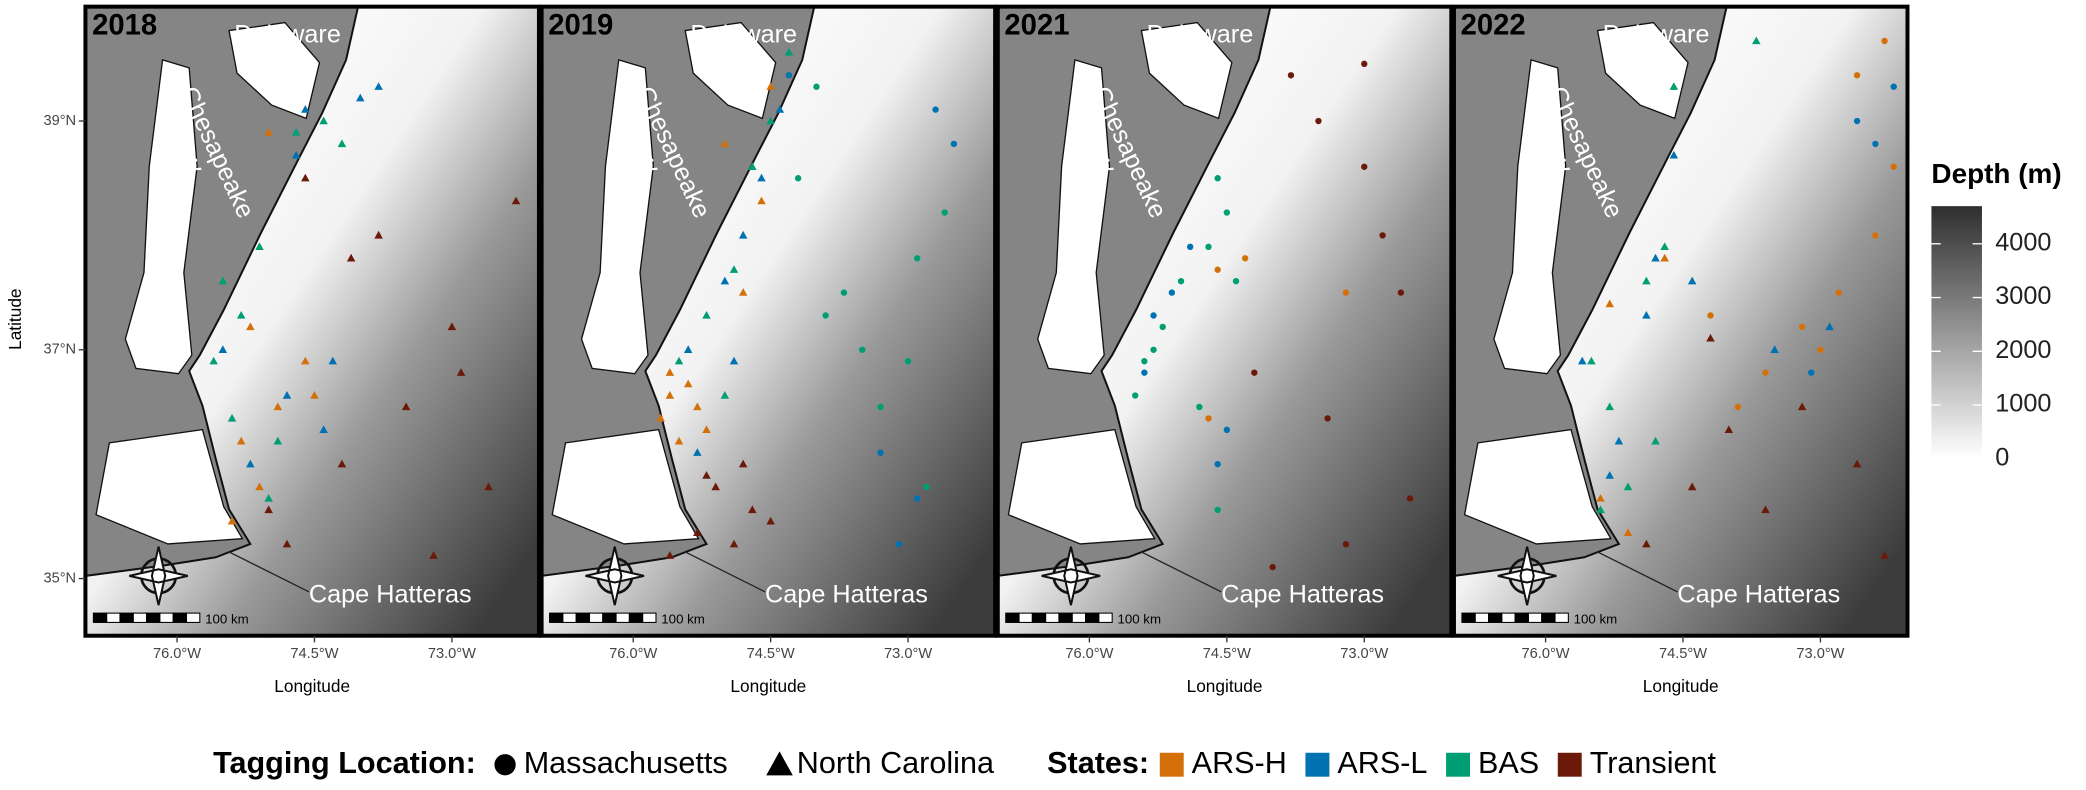 The image size is (2086, 790). Describe the element at coordinates (895, 763) in the screenshot. I see `legend-text: North Carolina` at that location.